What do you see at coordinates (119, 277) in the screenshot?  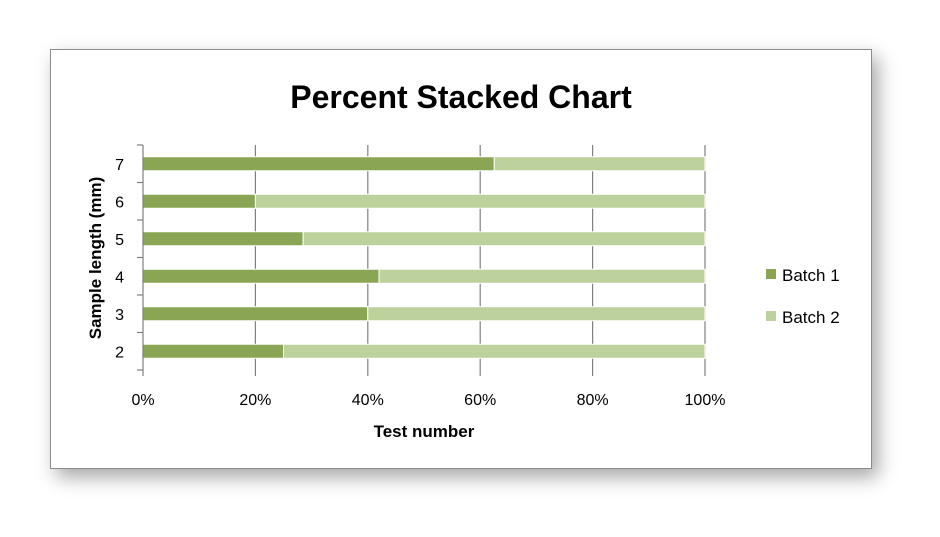 I see `y-tick-label: 4` at bounding box center [119, 277].